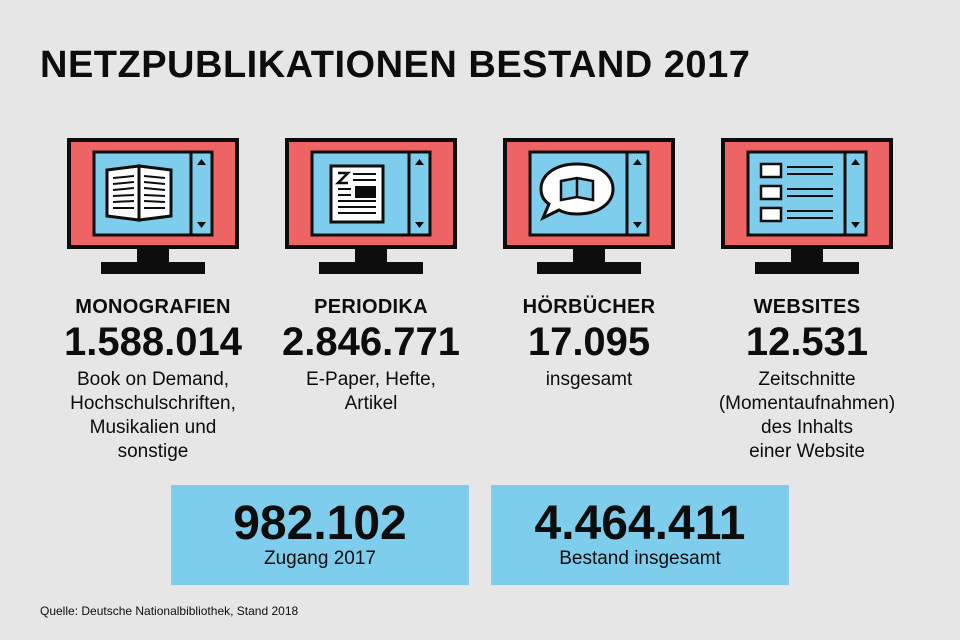 This screenshot has width=960, height=640. What do you see at coordinates (371, 391) in the screenshot?
I see `category-description: E-Paper, Hefte, Artikel` at bounding box center [371, 391].